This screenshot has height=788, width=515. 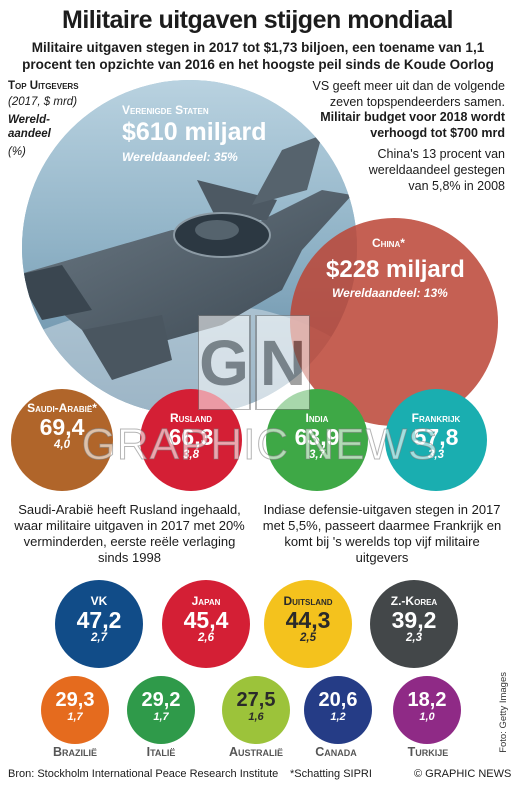 What do you see at coordinates (260, 445) in the screenshot?
I see `watermark-text: GRAPHIC NEWS` at bounding box center [260, 445].